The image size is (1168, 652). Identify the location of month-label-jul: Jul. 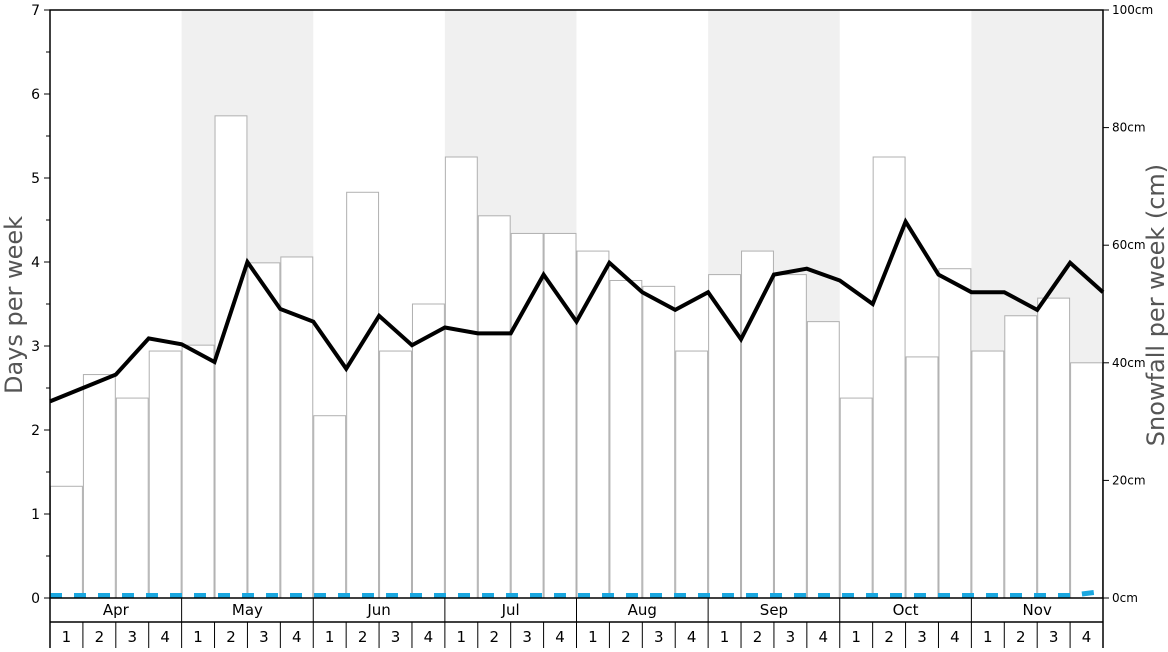
(510, 610).